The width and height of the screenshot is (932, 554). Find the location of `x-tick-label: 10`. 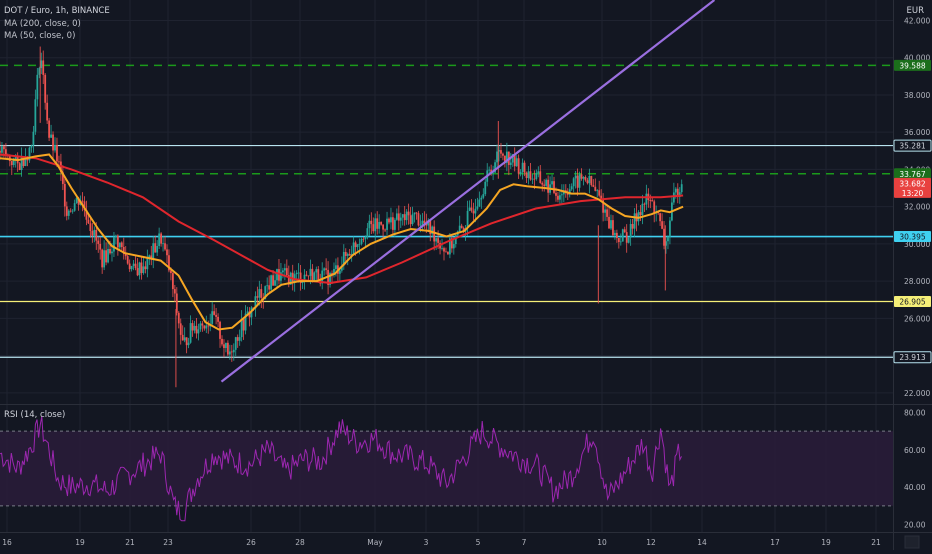

x-tick-label: 10 is located at coordinates (602, 542).